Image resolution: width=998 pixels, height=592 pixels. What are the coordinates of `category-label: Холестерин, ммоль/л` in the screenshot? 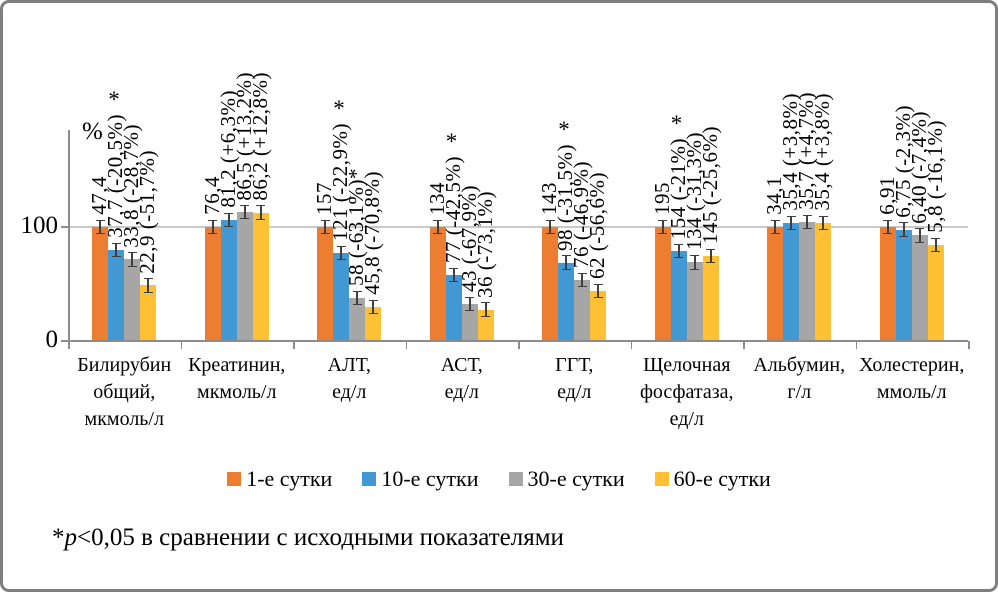 It's located at (912, 379).